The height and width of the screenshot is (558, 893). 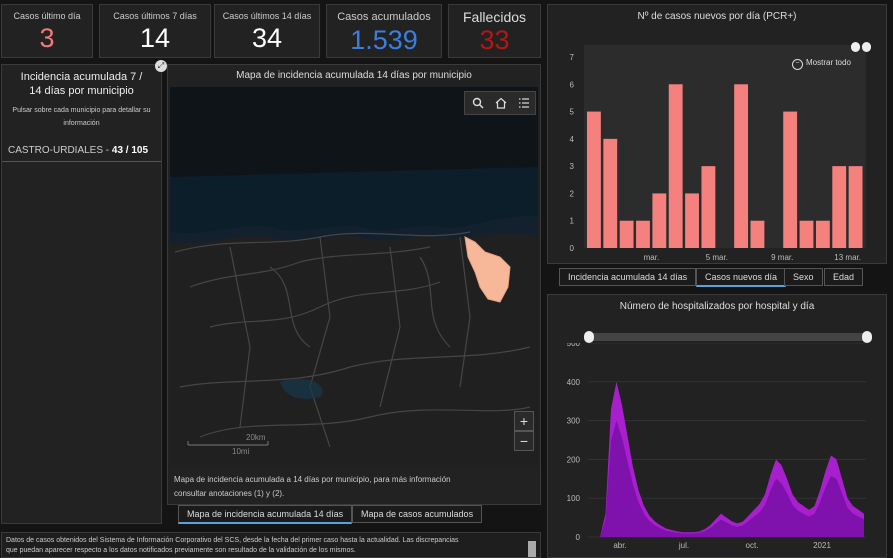 What do you see at coordinates (524, 441) in the screenshot?
I see `zoom-out-button: −` at bounding box center [524, 441].